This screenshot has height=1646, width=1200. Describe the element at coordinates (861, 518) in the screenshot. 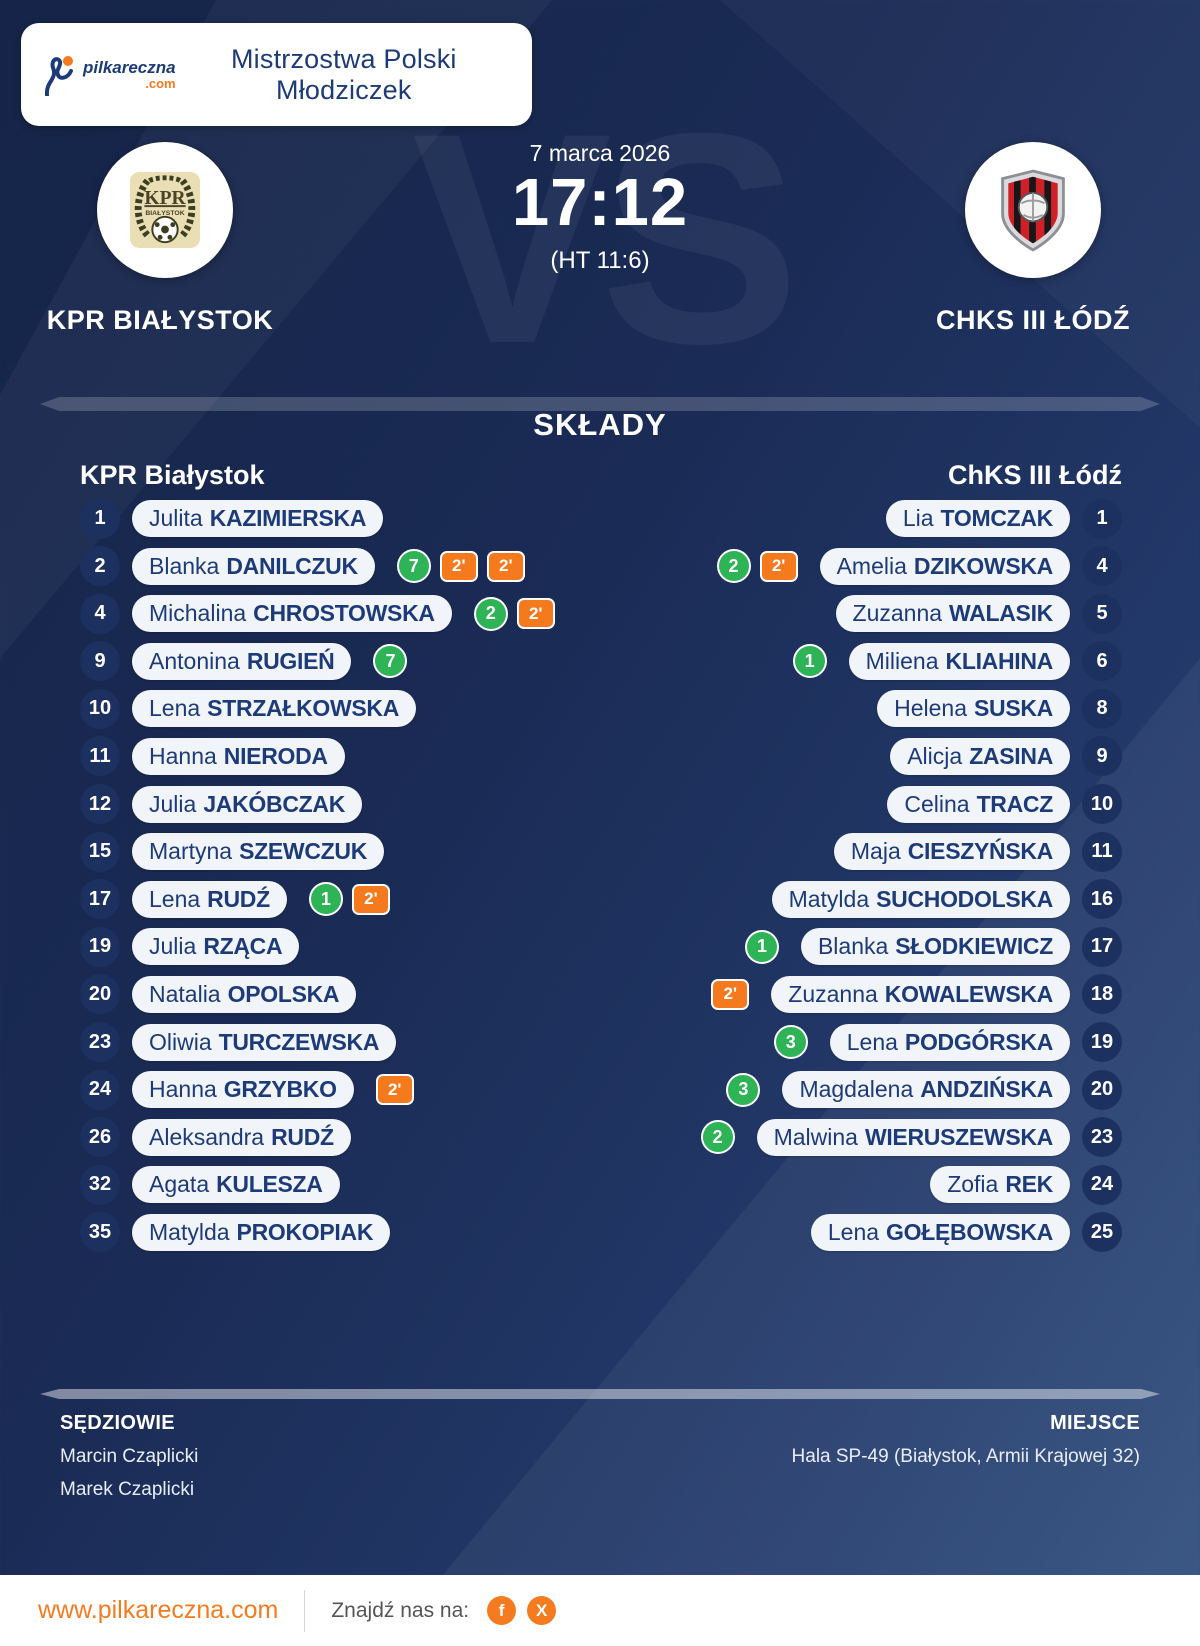

I see `player-row: 1 Lia TOMCZAK` at that location.